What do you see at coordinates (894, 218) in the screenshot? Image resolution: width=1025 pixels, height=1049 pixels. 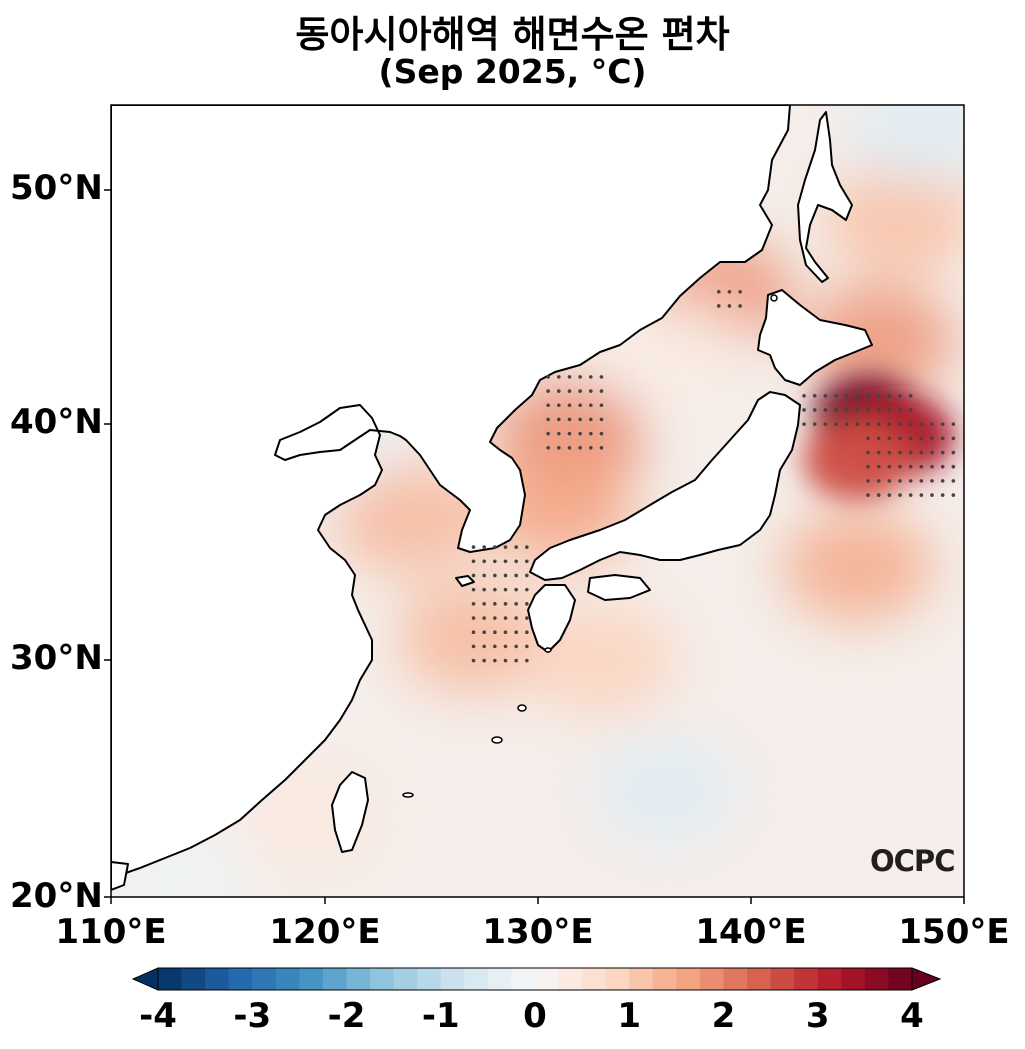 I see `anomaly-Okhotsk-south` at bounding box center [894, 218].